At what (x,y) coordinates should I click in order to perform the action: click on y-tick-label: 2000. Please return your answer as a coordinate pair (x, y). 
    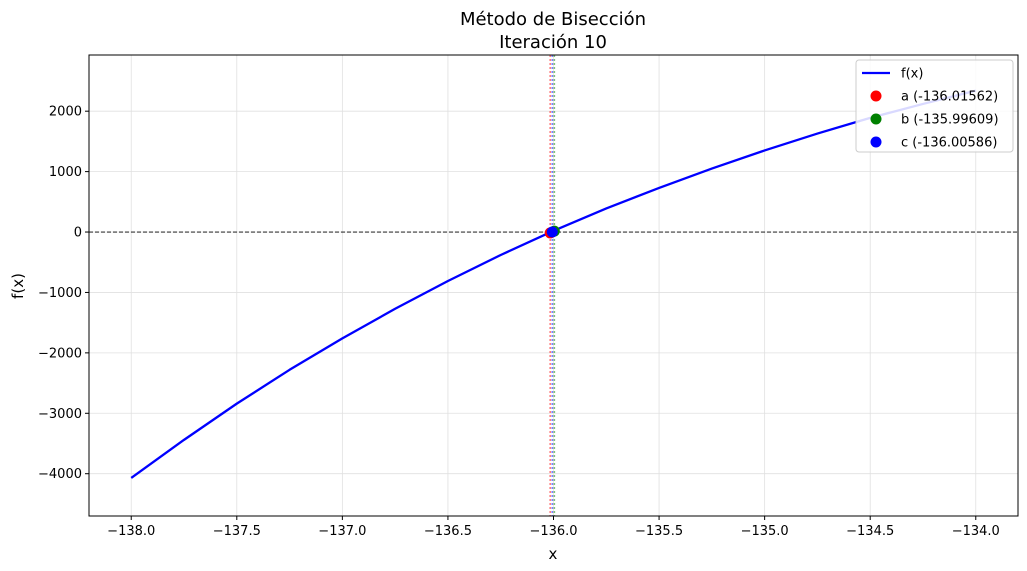
    Looking at the image, I should click on (65, 112).